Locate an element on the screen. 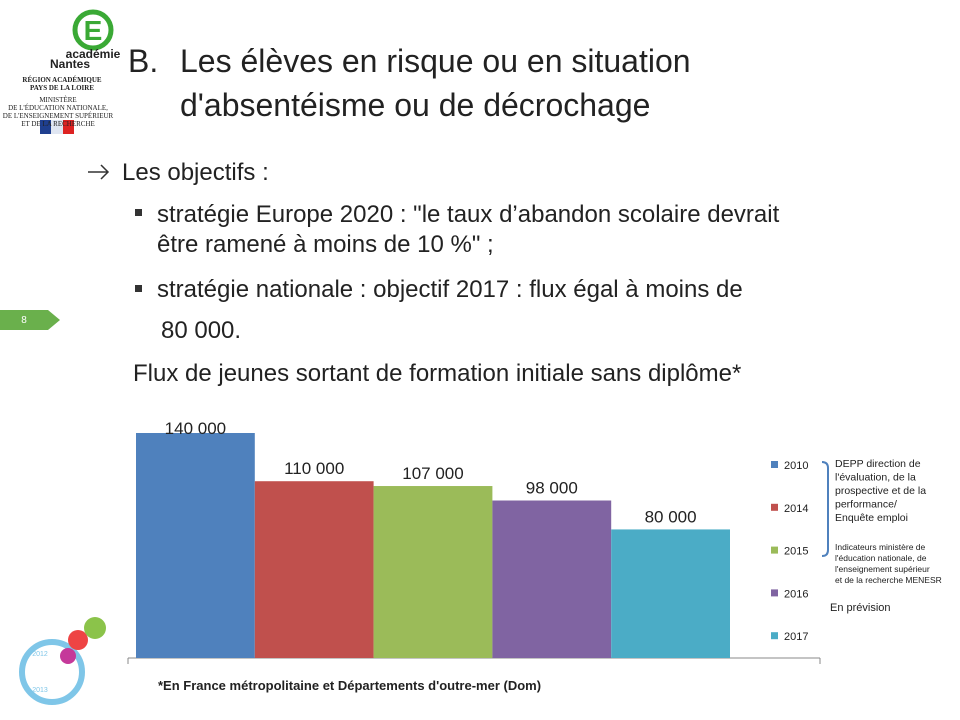  logo-letter: E is located at coordinates (93, 30).